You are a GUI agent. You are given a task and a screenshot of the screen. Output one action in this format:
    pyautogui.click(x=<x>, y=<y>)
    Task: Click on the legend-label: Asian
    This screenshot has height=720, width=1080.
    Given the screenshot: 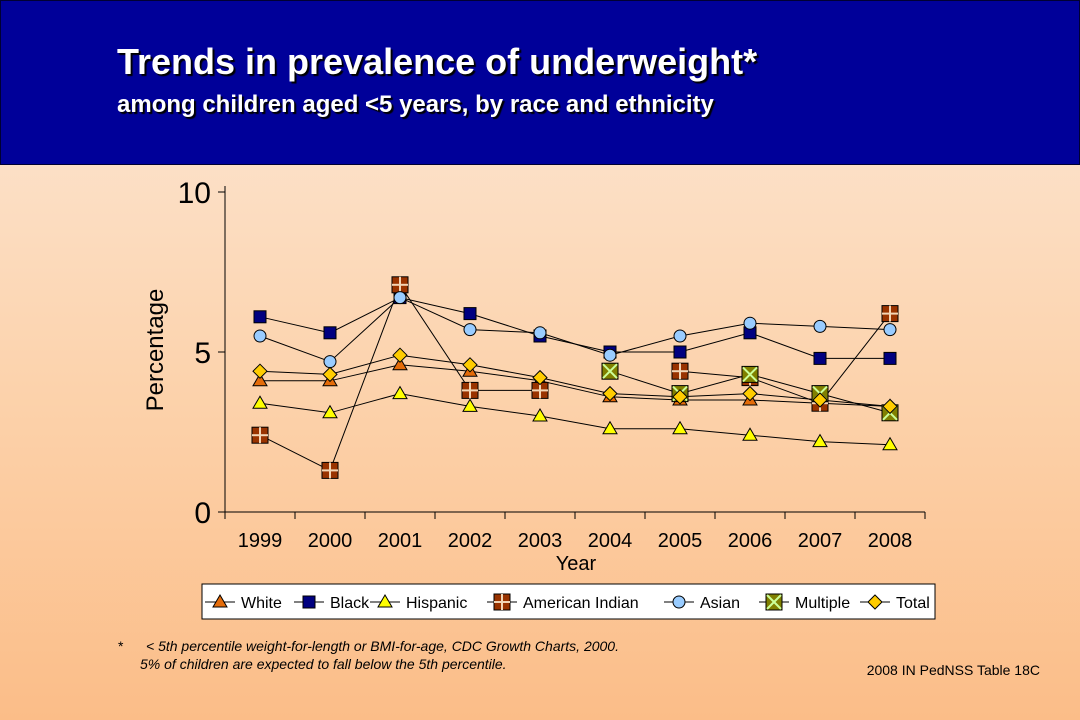 What is the action you would take?
    pyautogui.click(x=720, y=603)
    